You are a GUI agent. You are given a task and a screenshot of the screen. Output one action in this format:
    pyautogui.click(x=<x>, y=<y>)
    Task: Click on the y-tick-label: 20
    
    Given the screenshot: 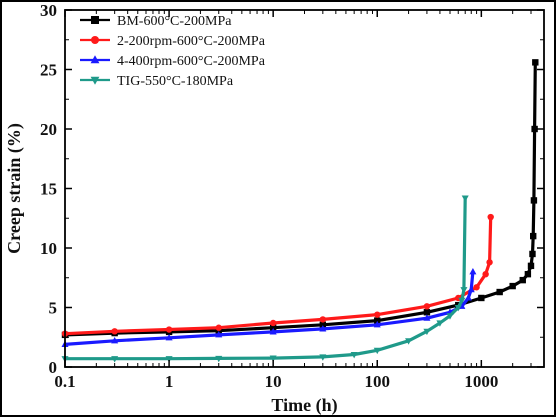 What is the action you would take?
    pyautogui.click(x=48, y=129)
    